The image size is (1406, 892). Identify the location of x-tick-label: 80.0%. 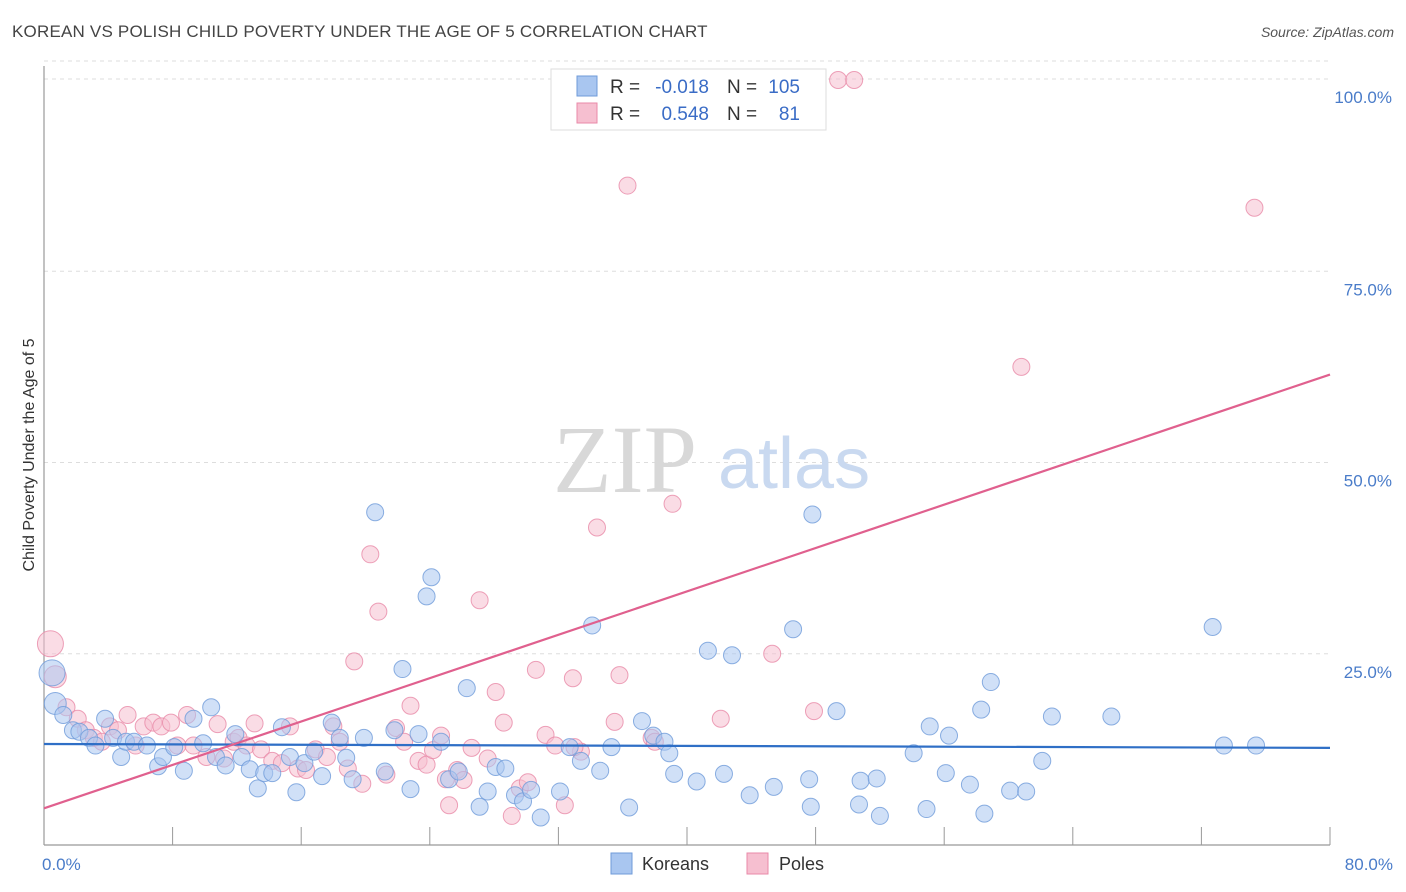
(1369, 864).